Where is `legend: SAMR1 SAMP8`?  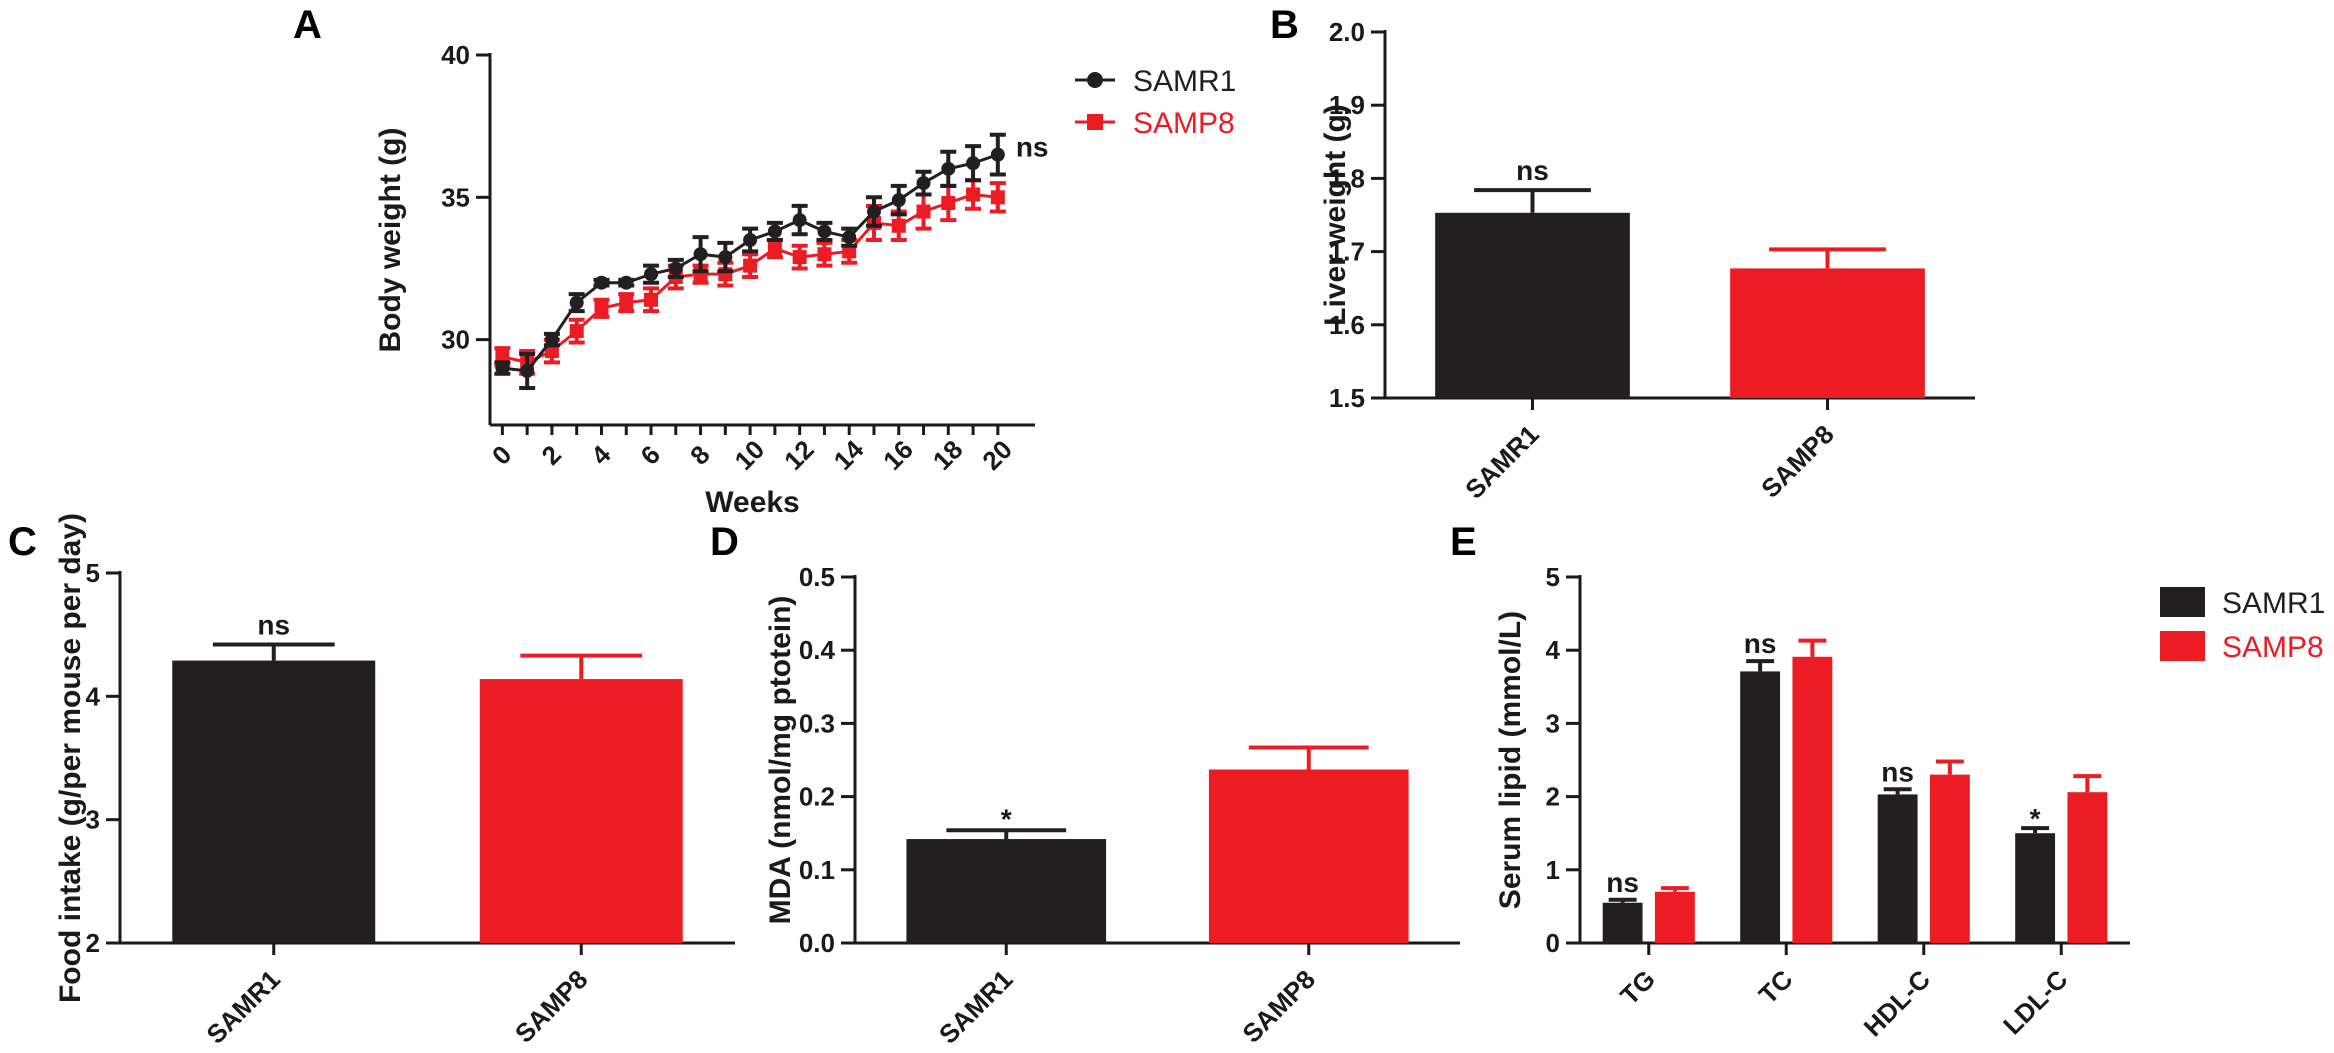
legend: SAMR1 SAMP8 is located at coordinates (2242, 625).